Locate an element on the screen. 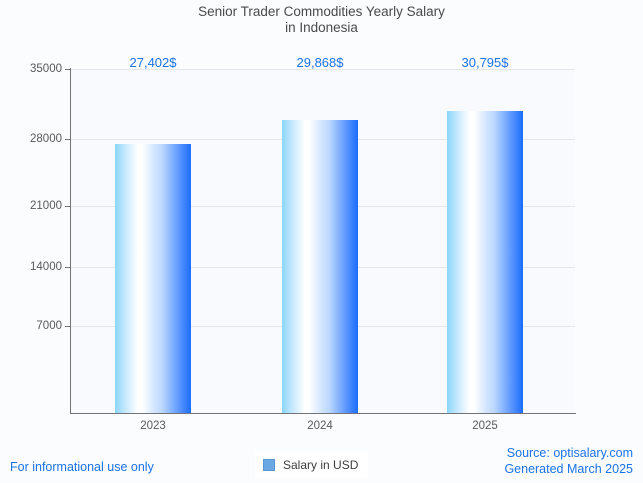 The image size is (643, 483). bar-value-label-2024: 29,868$ is located at coordinates (320, 62).